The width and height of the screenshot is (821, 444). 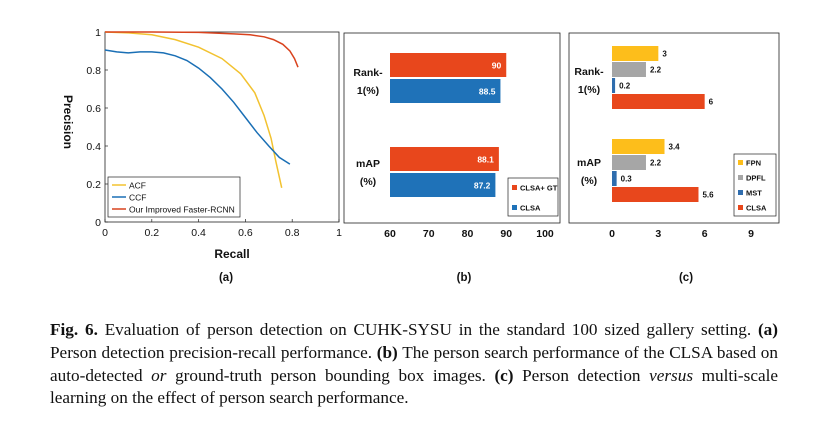 What do you see at coordinates (468, 234) in the screenshot?
I see `x-tick-label: 80` at bounding box center [468, 234].